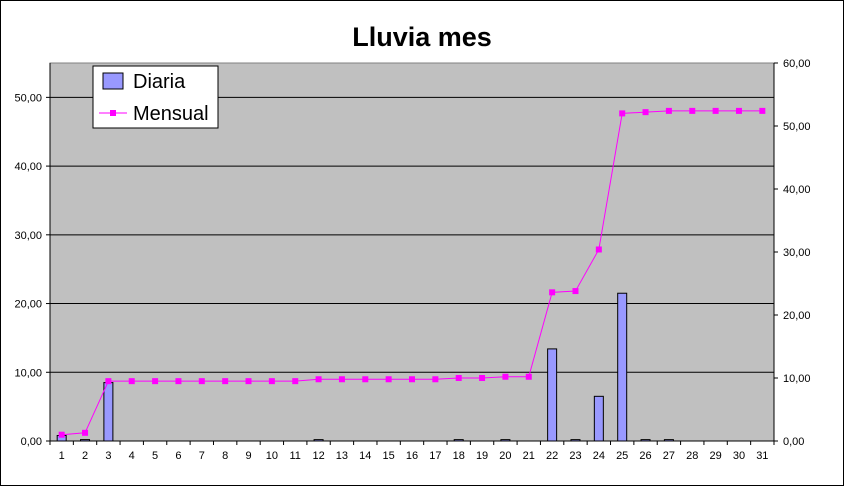 The height and width of the screenshot is (486, 844). I want to click on x-tick-label: 18, so click(459, 456).